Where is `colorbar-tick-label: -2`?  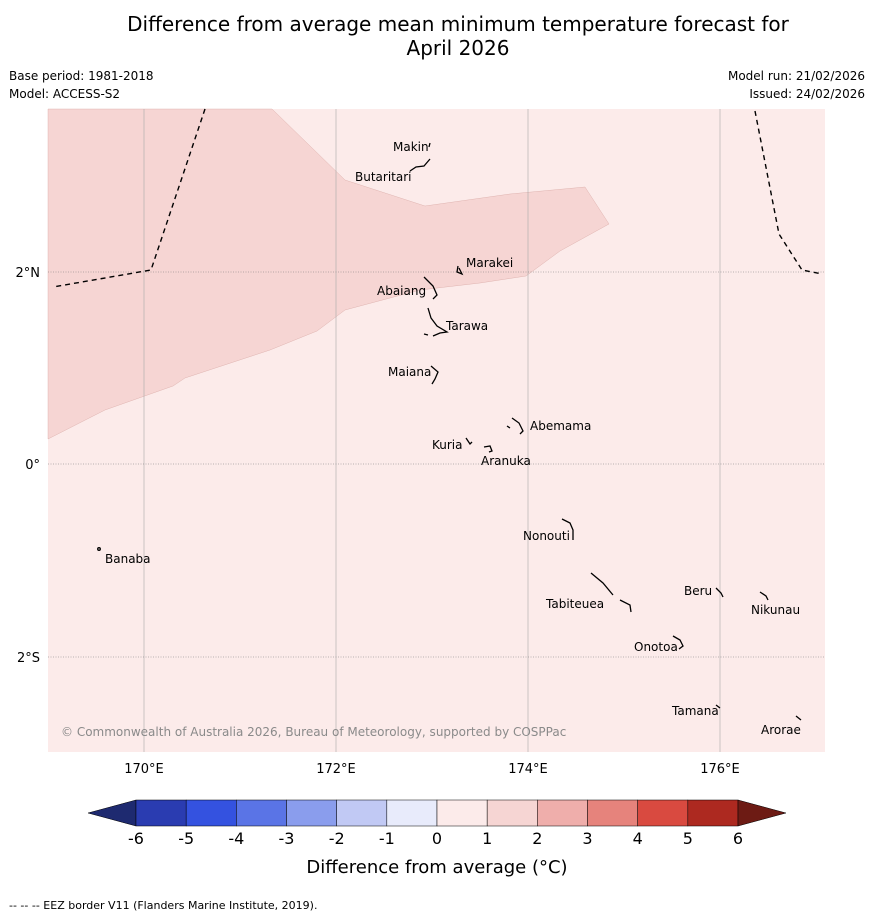
colorbar-tick-label: -2 is located at coordinates (337, 838).